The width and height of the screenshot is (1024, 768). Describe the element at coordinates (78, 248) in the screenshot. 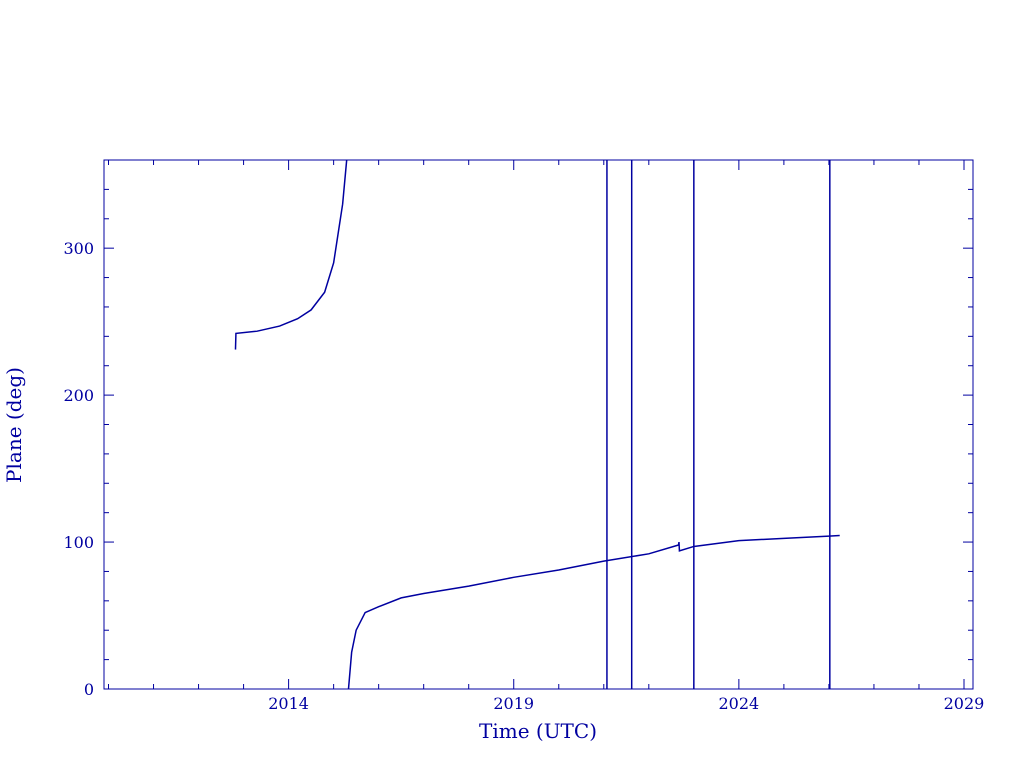

I see `y-tick-label: 300` at that location.